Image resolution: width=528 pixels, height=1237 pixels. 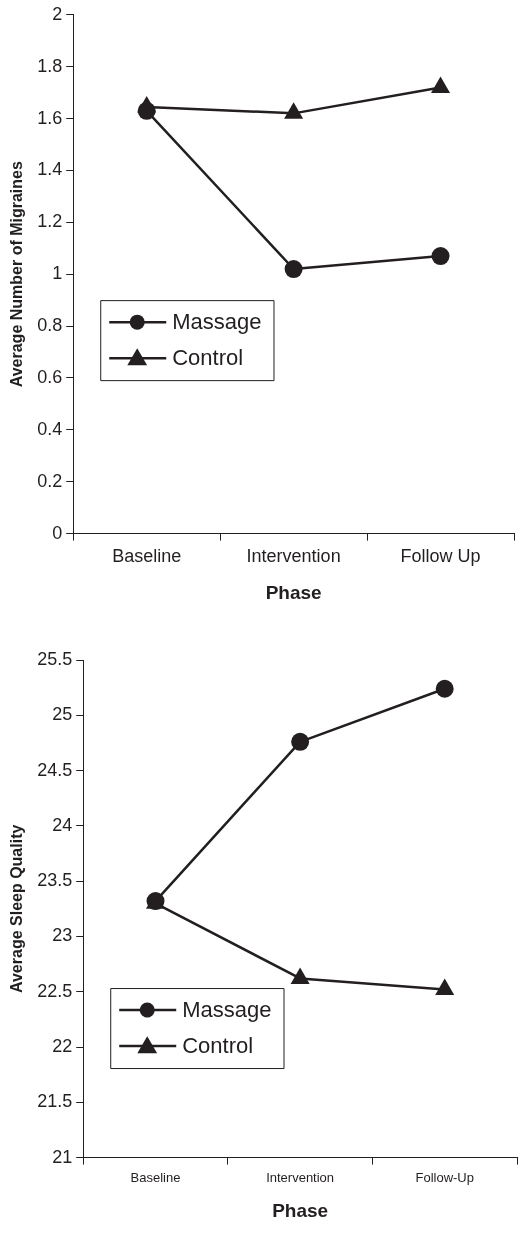 What do you see at coordinates (55, 658) in the screenshot?
I see `y-tick-label: 25.5` at bounding box center [55, 658].